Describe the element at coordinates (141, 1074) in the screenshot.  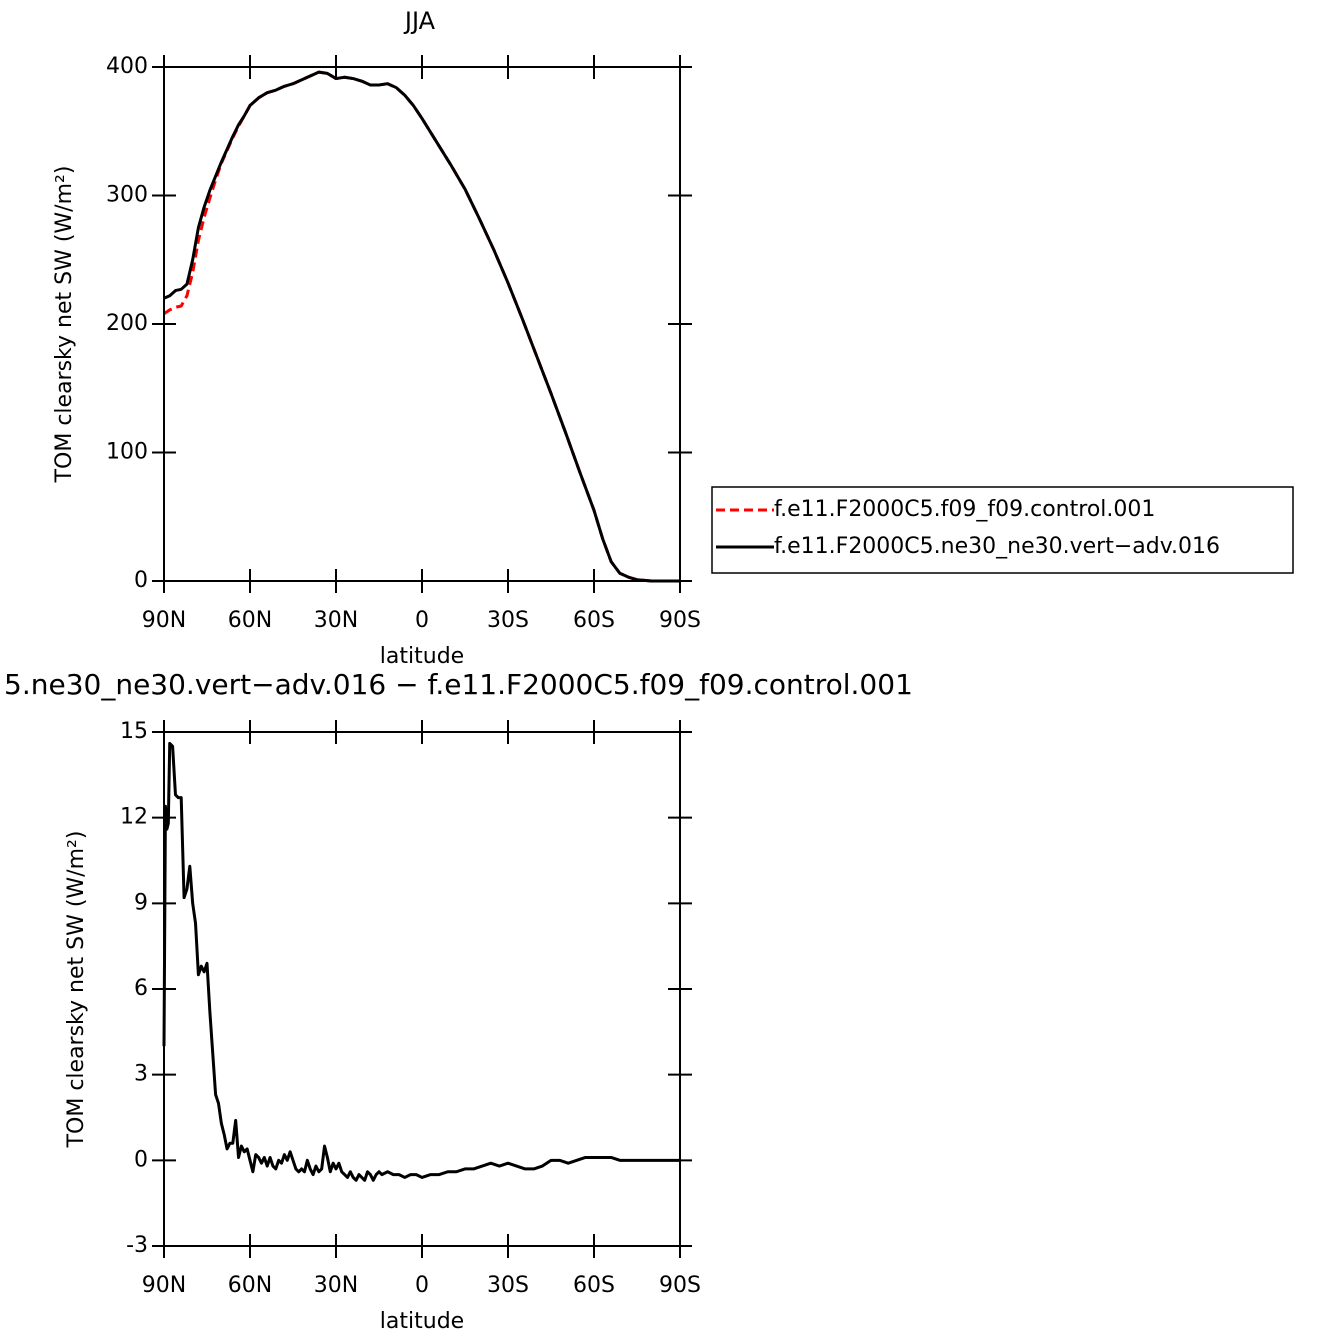
I see `y-tick-label: 3` at that location.